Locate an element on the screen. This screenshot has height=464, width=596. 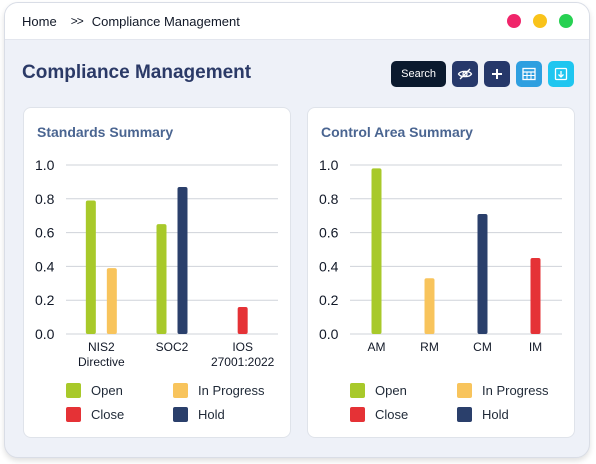
x-category-label: IOS is located at coordinates (242, 347).